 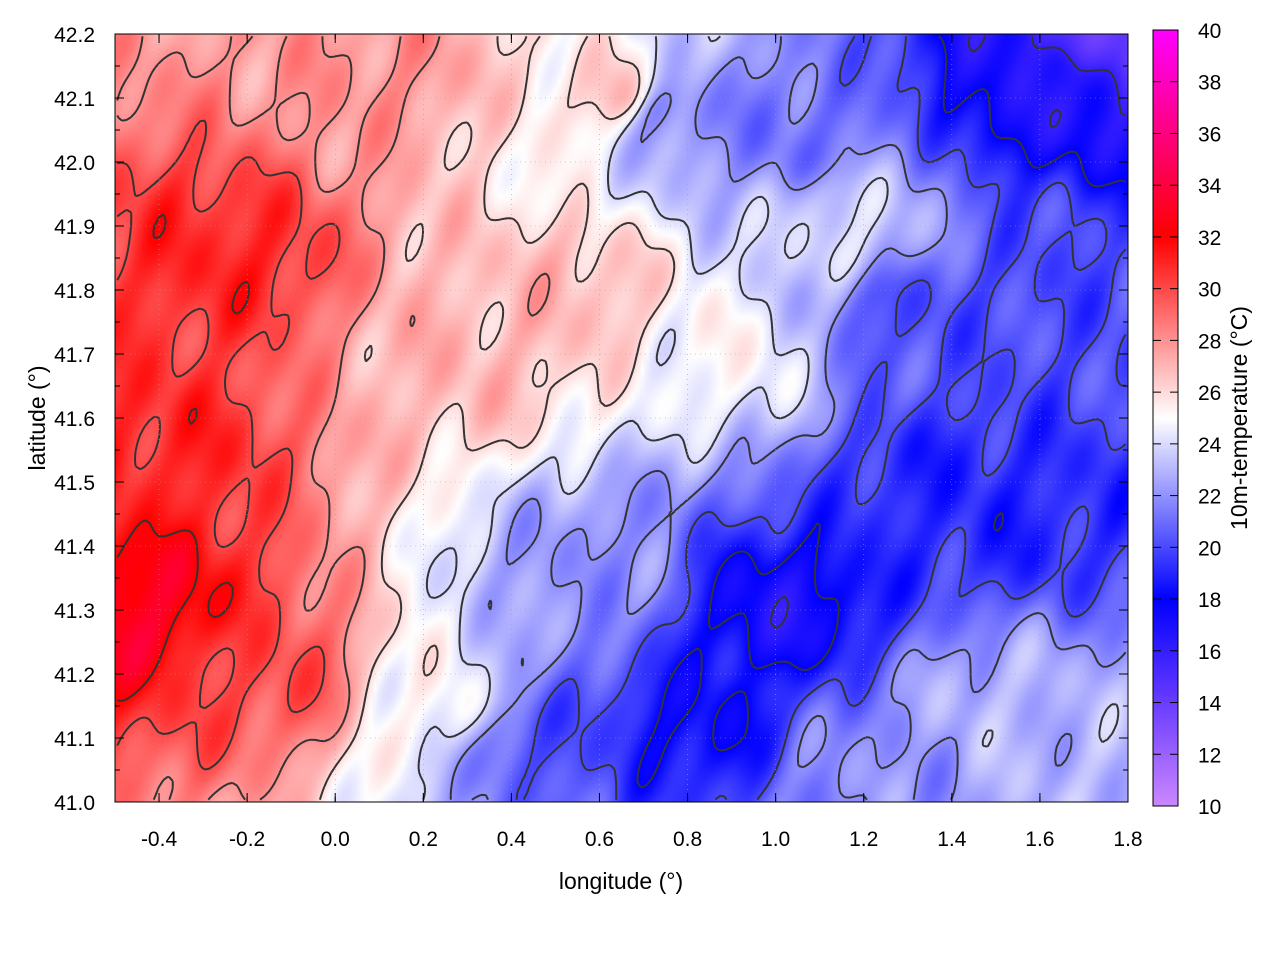 I want to click on x-tick-label: 1.8, so click(x=1127, y=839).